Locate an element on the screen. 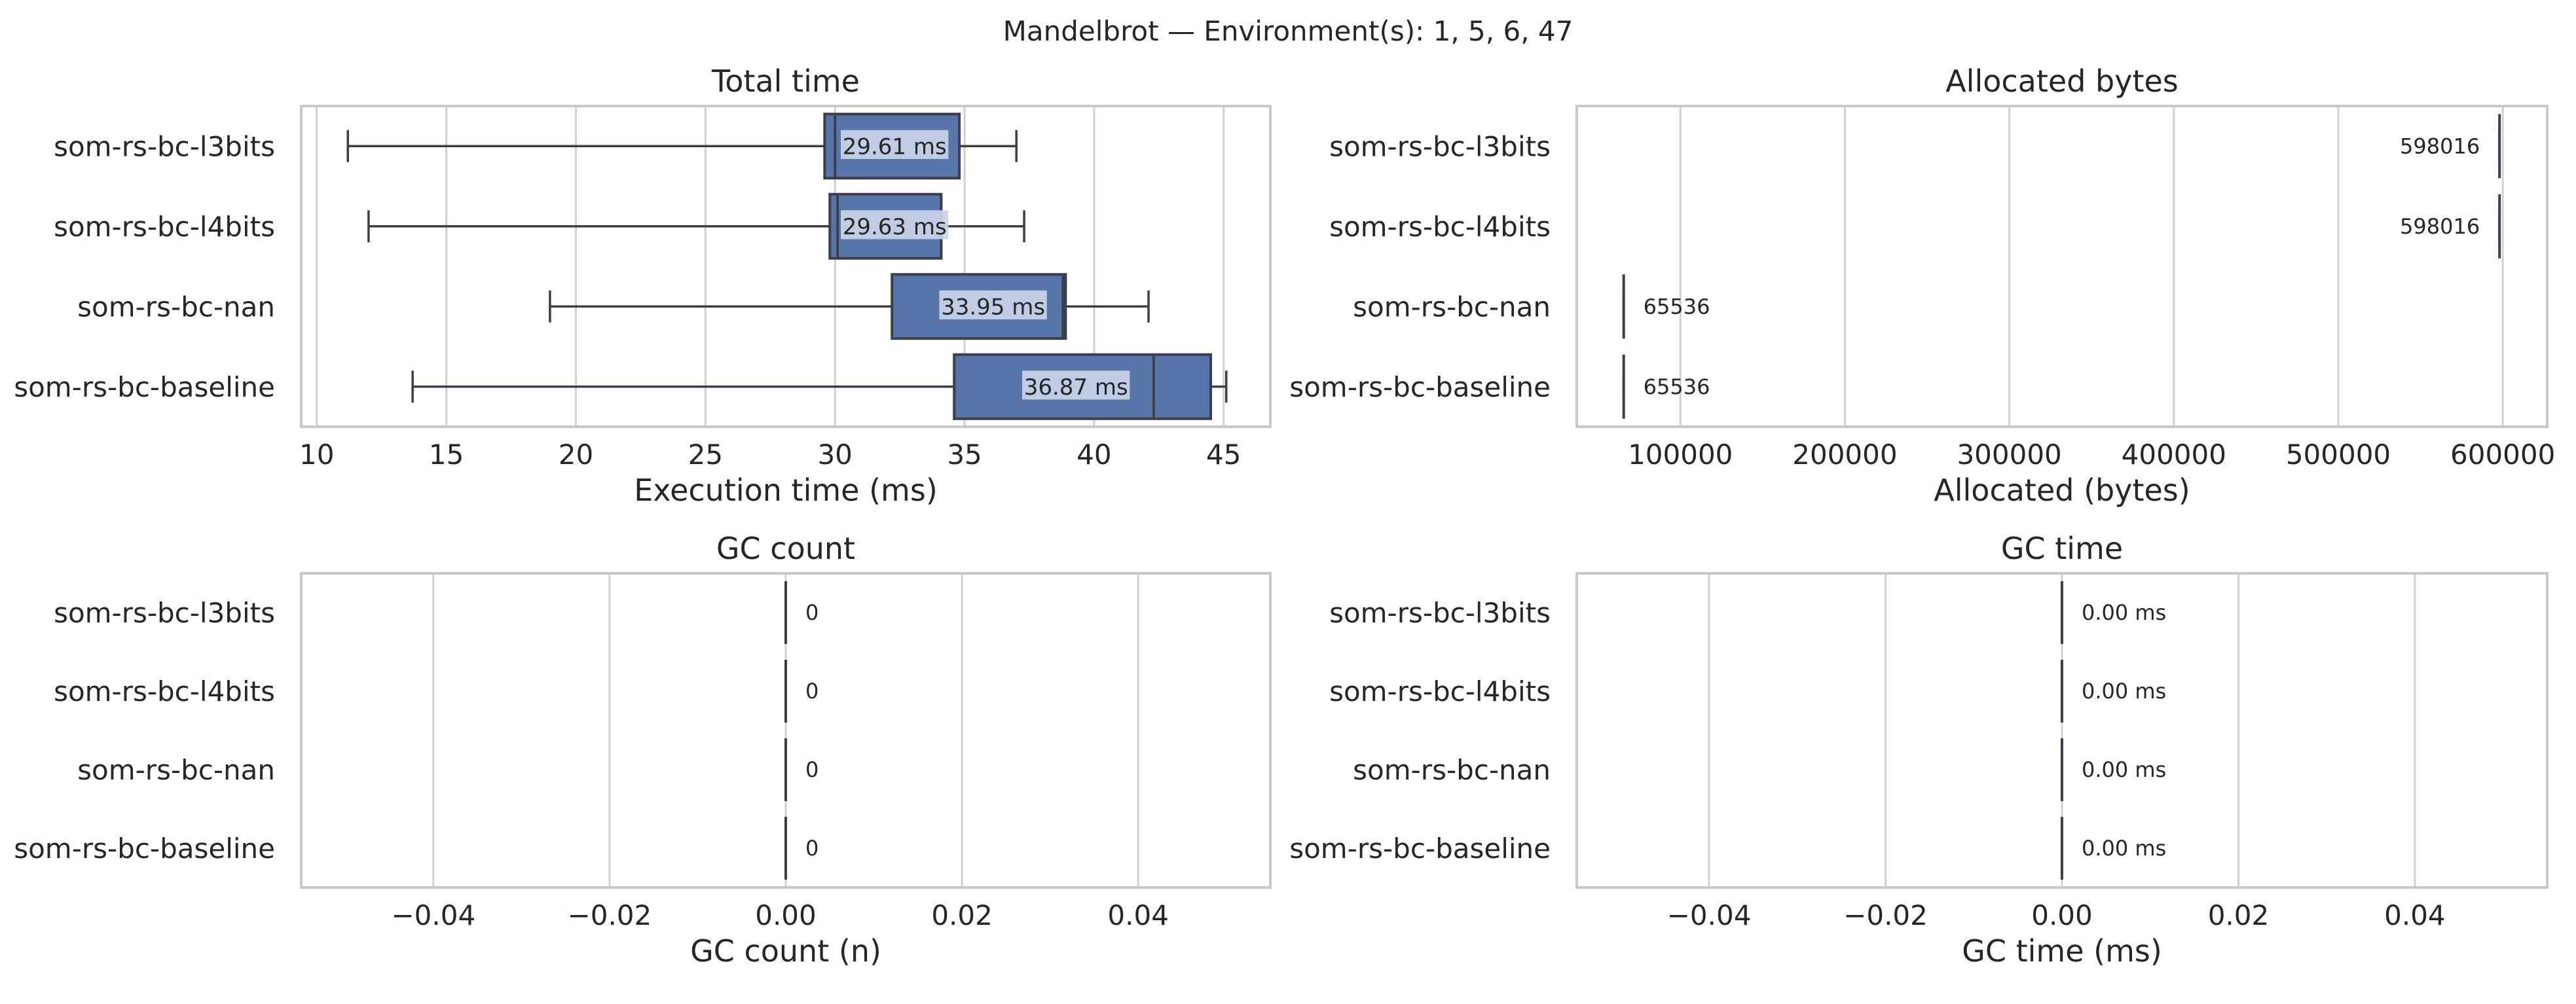 The image size is (2576, 1004). gc-time-ytick-label: som-rs-bc-l3bits is located at coordinates (1440, 613).